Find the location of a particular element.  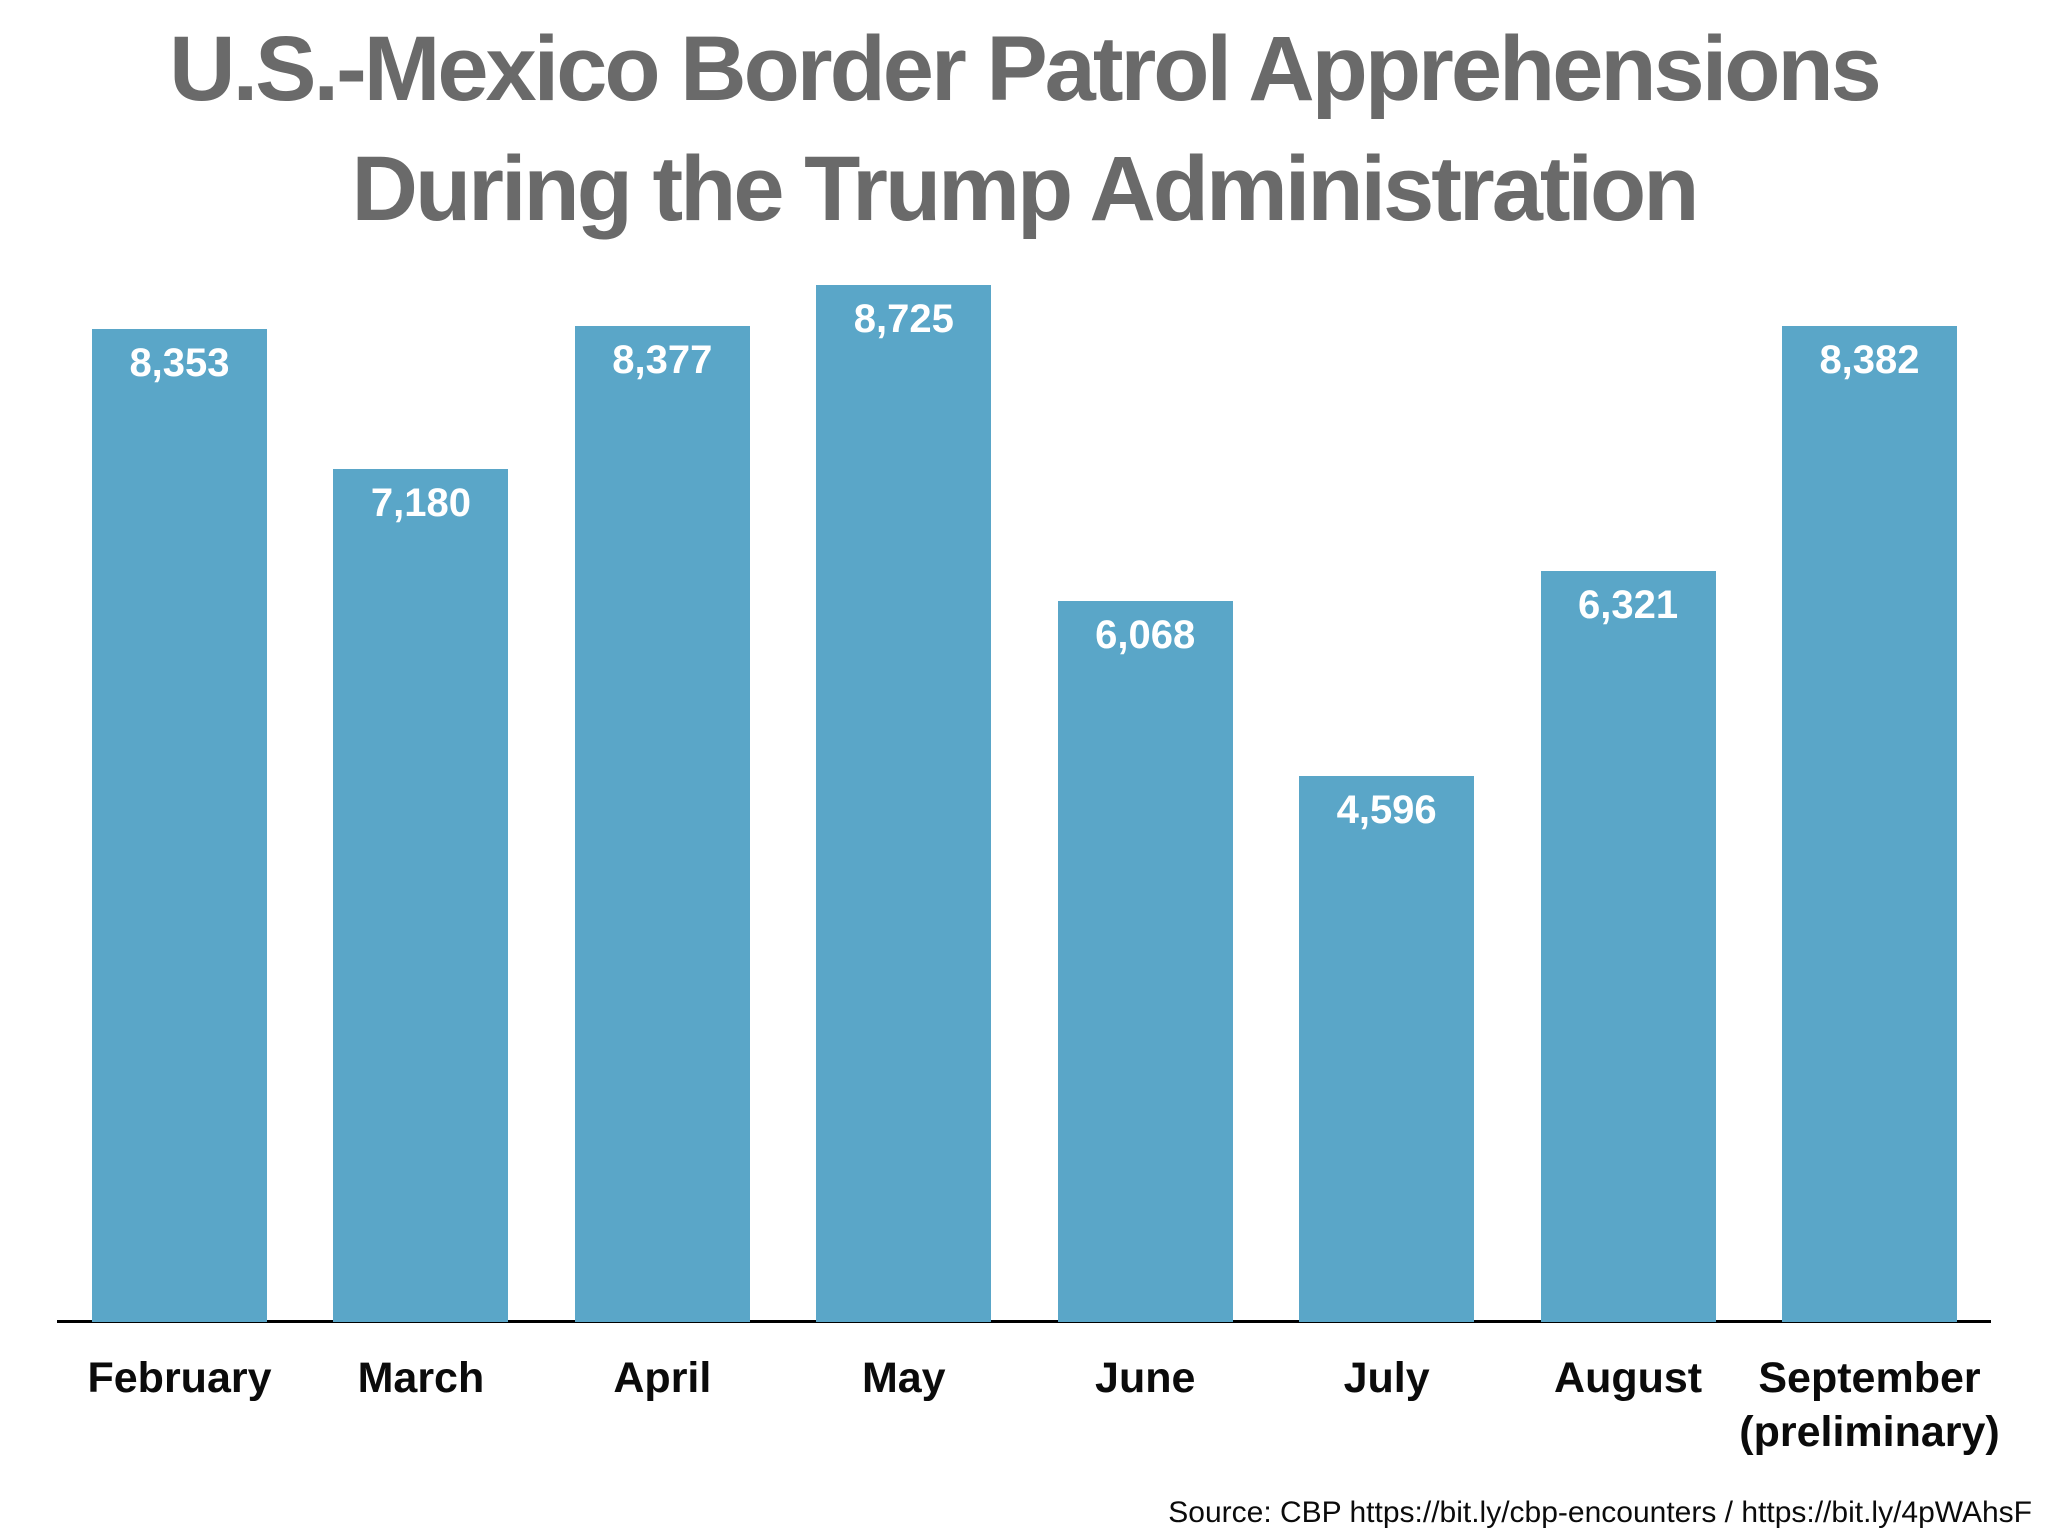

chart-bar-march: 7,180 is located at coordinates (421, 895).